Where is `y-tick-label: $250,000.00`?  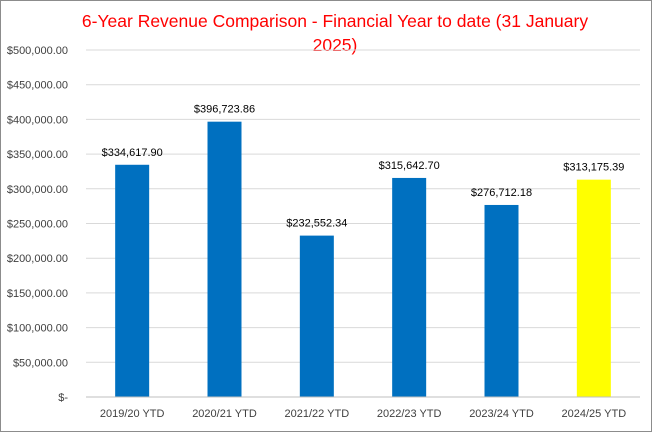
y-tick-label: $250,000.00 is located at coordinates (37, 225).